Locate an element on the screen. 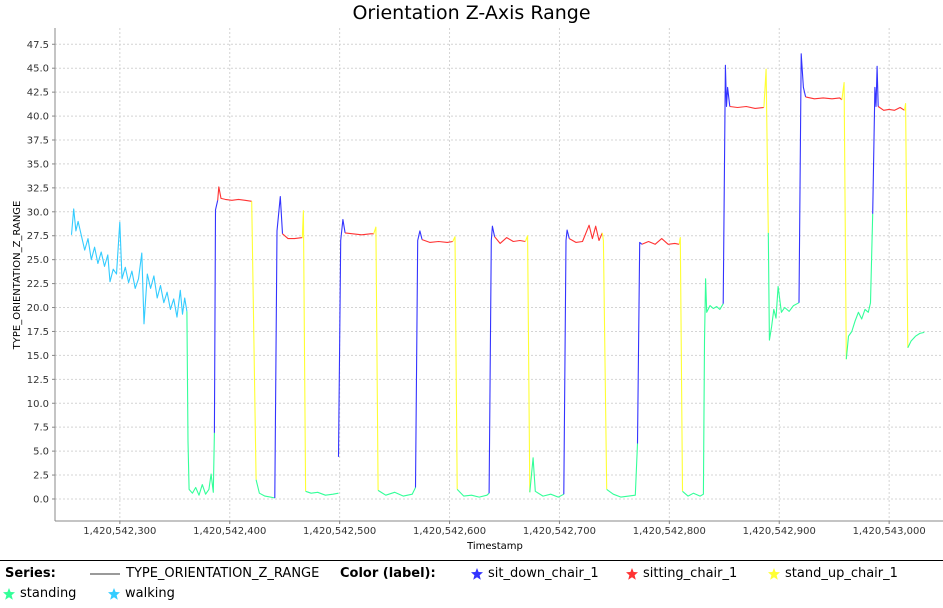 This screenshot has width=943, height=608. legend-item-sitting-chair-1: sitting_chair_1 is located at coordinates (681, 574).